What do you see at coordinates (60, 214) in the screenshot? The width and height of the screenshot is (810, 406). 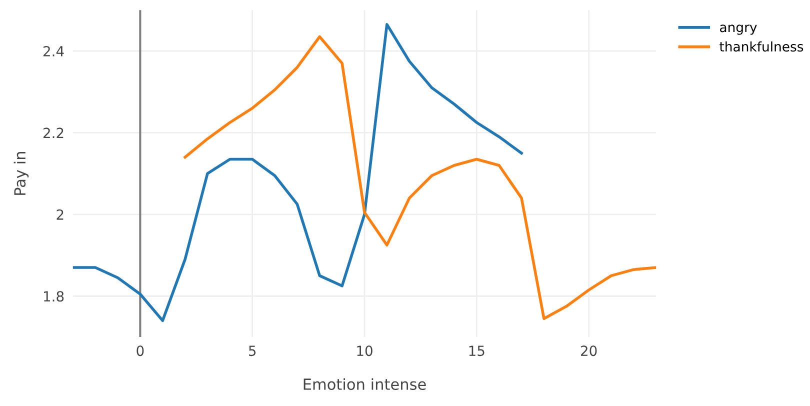 I see `y-tick-label: 2` at bounding box center [60, 214].